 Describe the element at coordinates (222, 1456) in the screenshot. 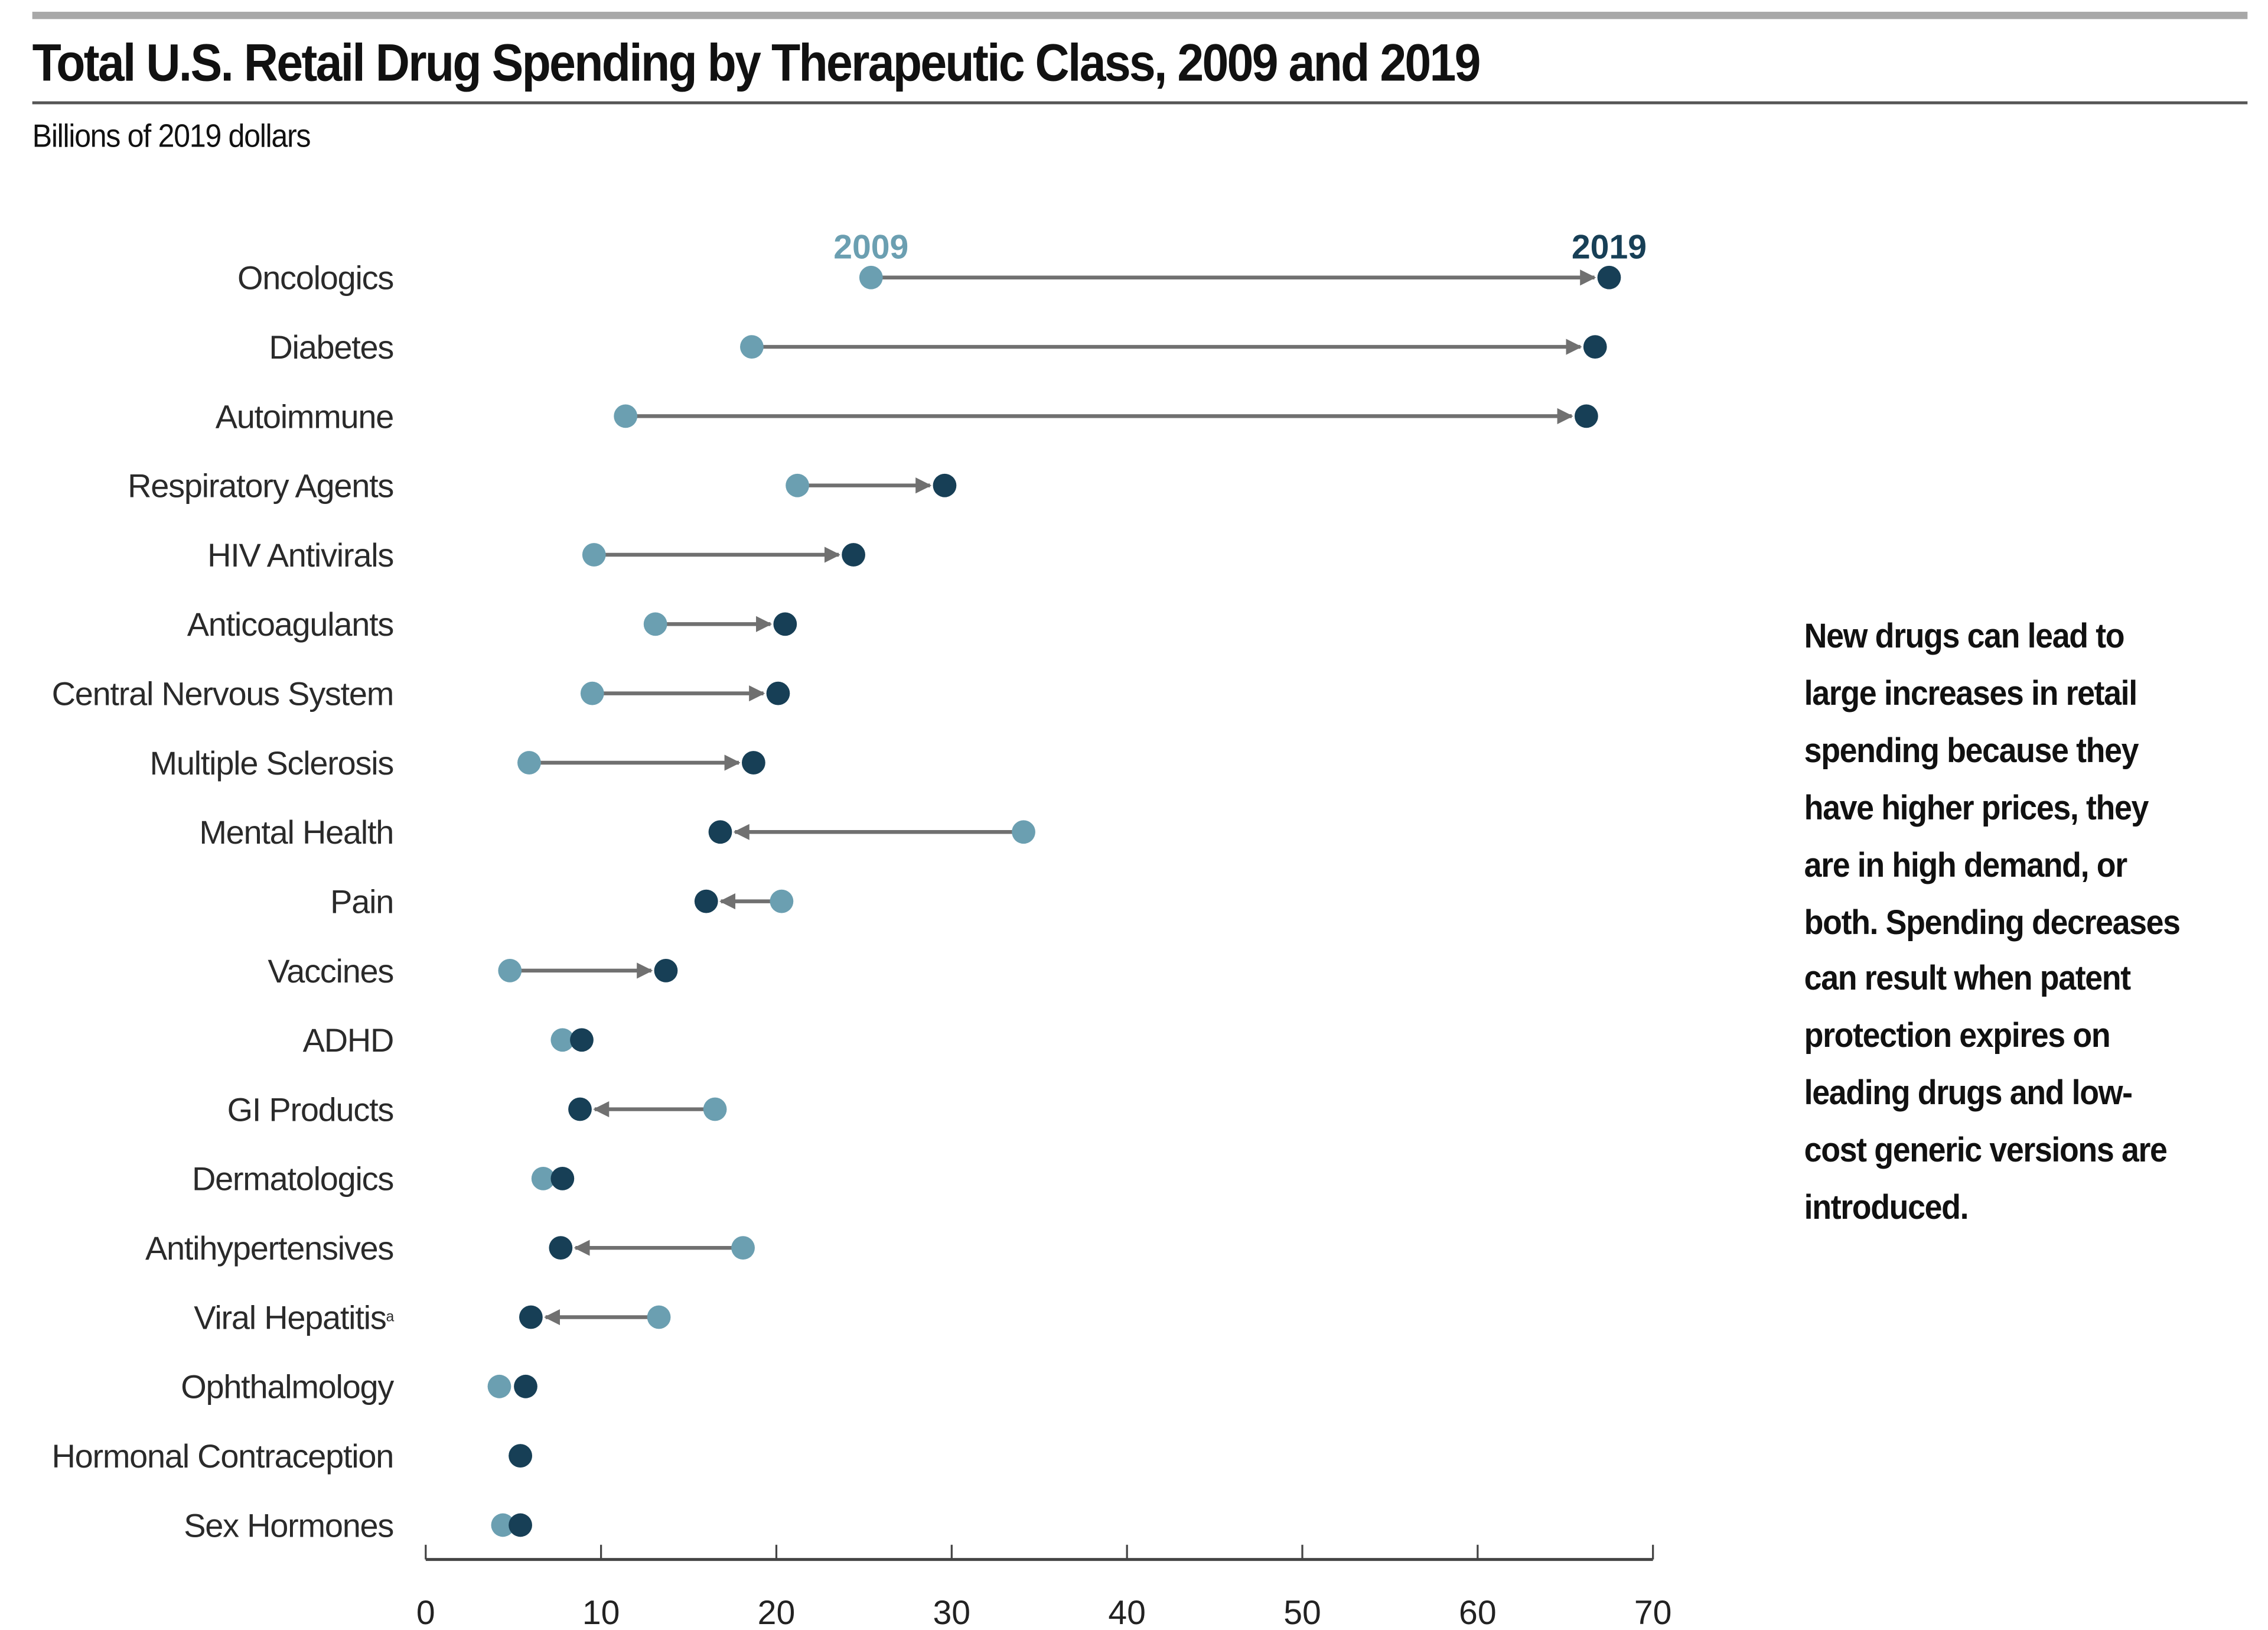

I see `category-label: Hormonal Contraception` at that location.